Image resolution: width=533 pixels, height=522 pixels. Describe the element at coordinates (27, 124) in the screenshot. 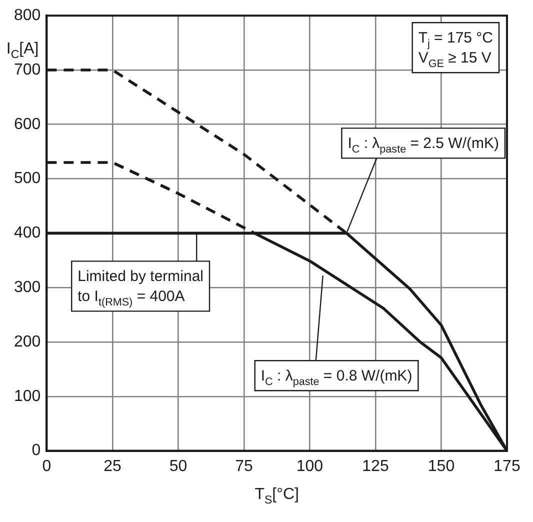

I see `y-tick-label: 600` at that location.